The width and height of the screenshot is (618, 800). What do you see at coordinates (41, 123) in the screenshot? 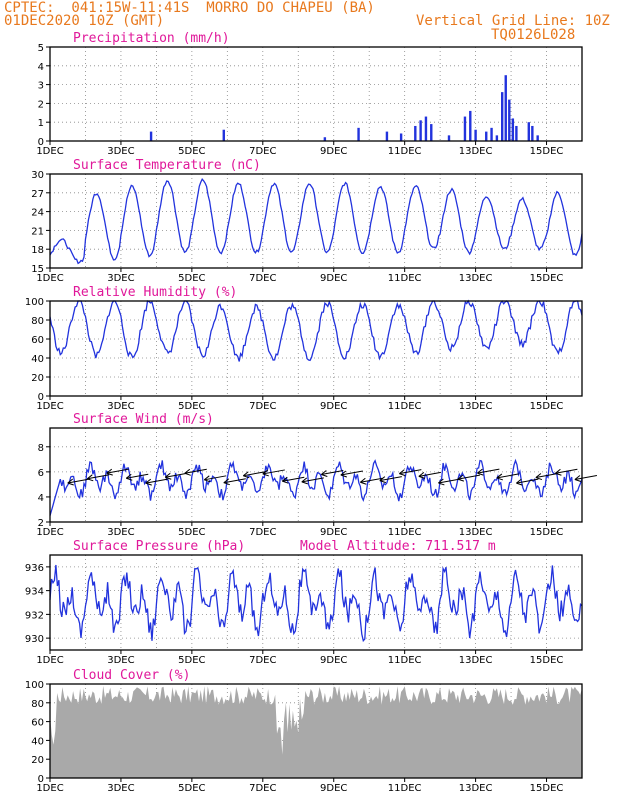
I see `y-tick-label: 1` at bounding box center [41, 123].